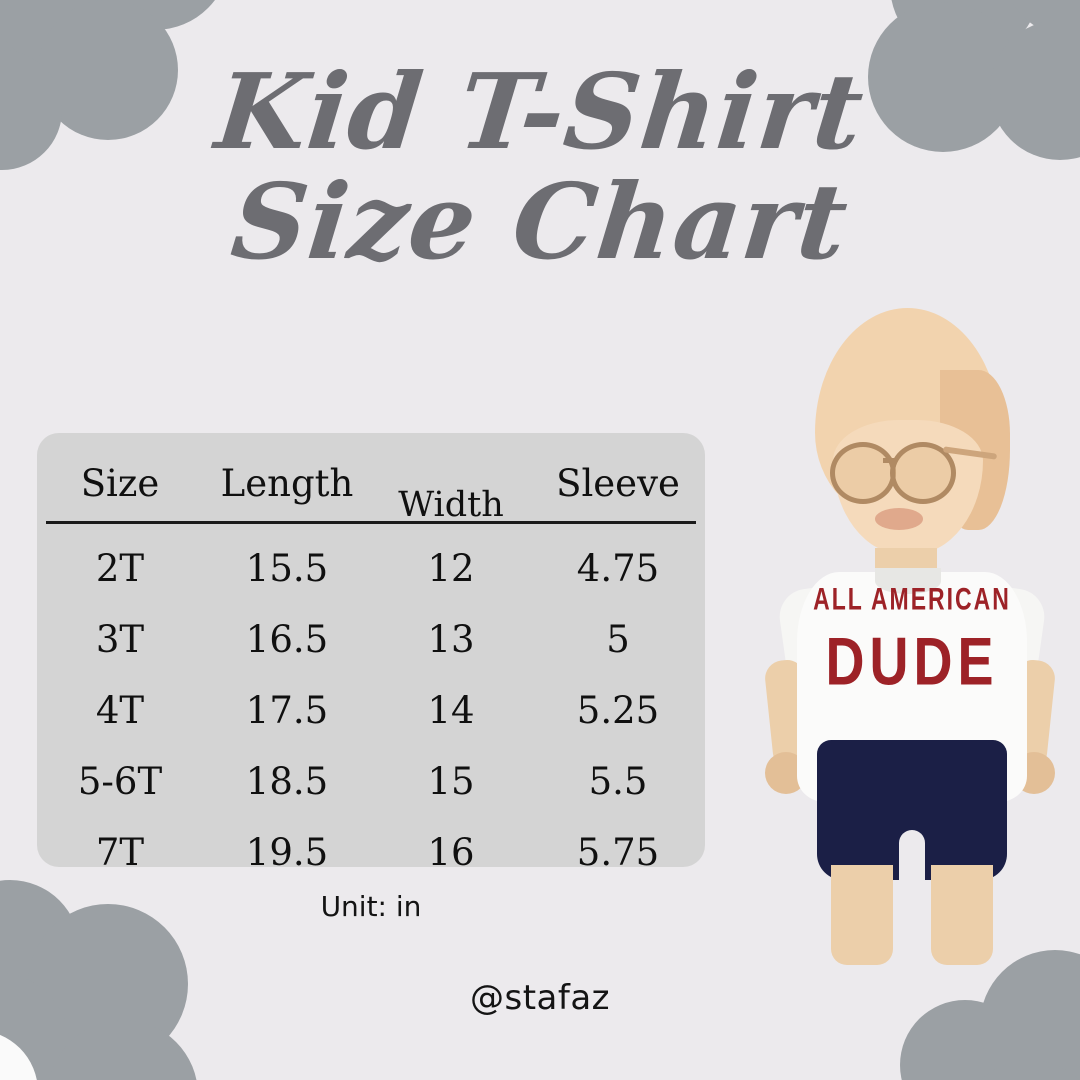 The height and width of the screenshot is (1080, 1080). Describe the element at coordinates (451, 639) in the screenshot. I see `cell-width: 13` at that location.